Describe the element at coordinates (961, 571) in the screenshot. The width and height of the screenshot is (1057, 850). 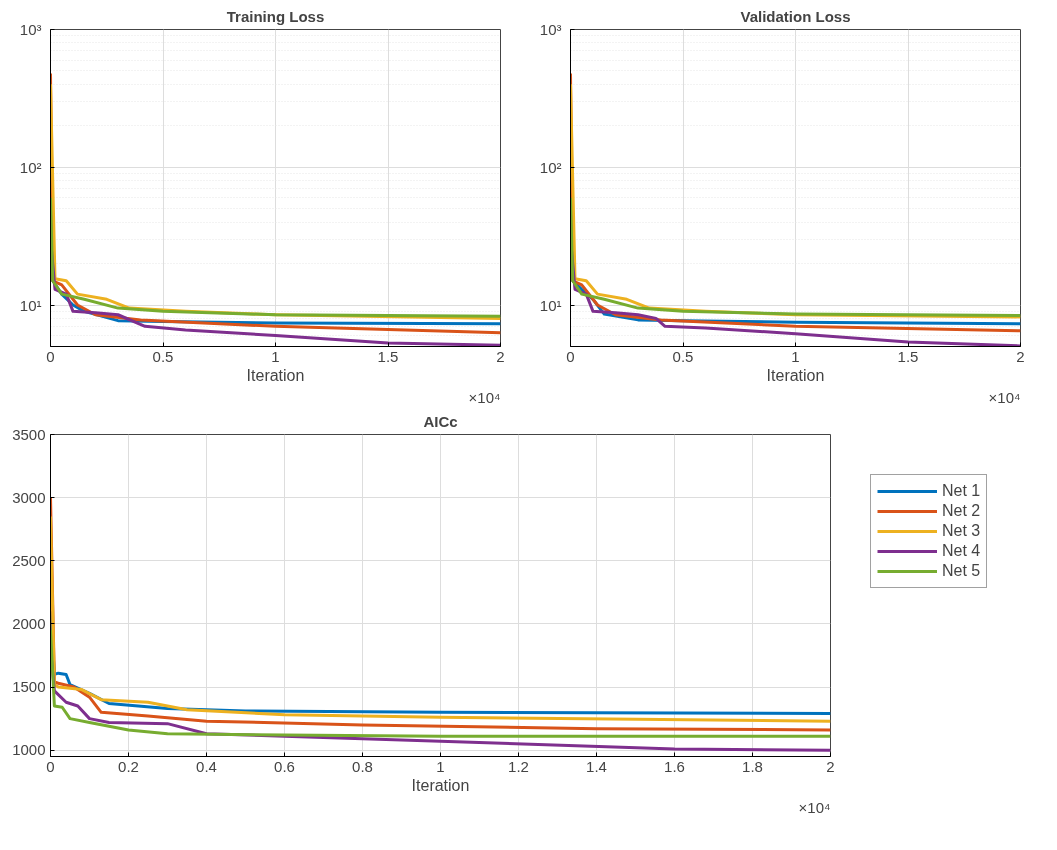
I see `legend-label: Net 5` at that location.